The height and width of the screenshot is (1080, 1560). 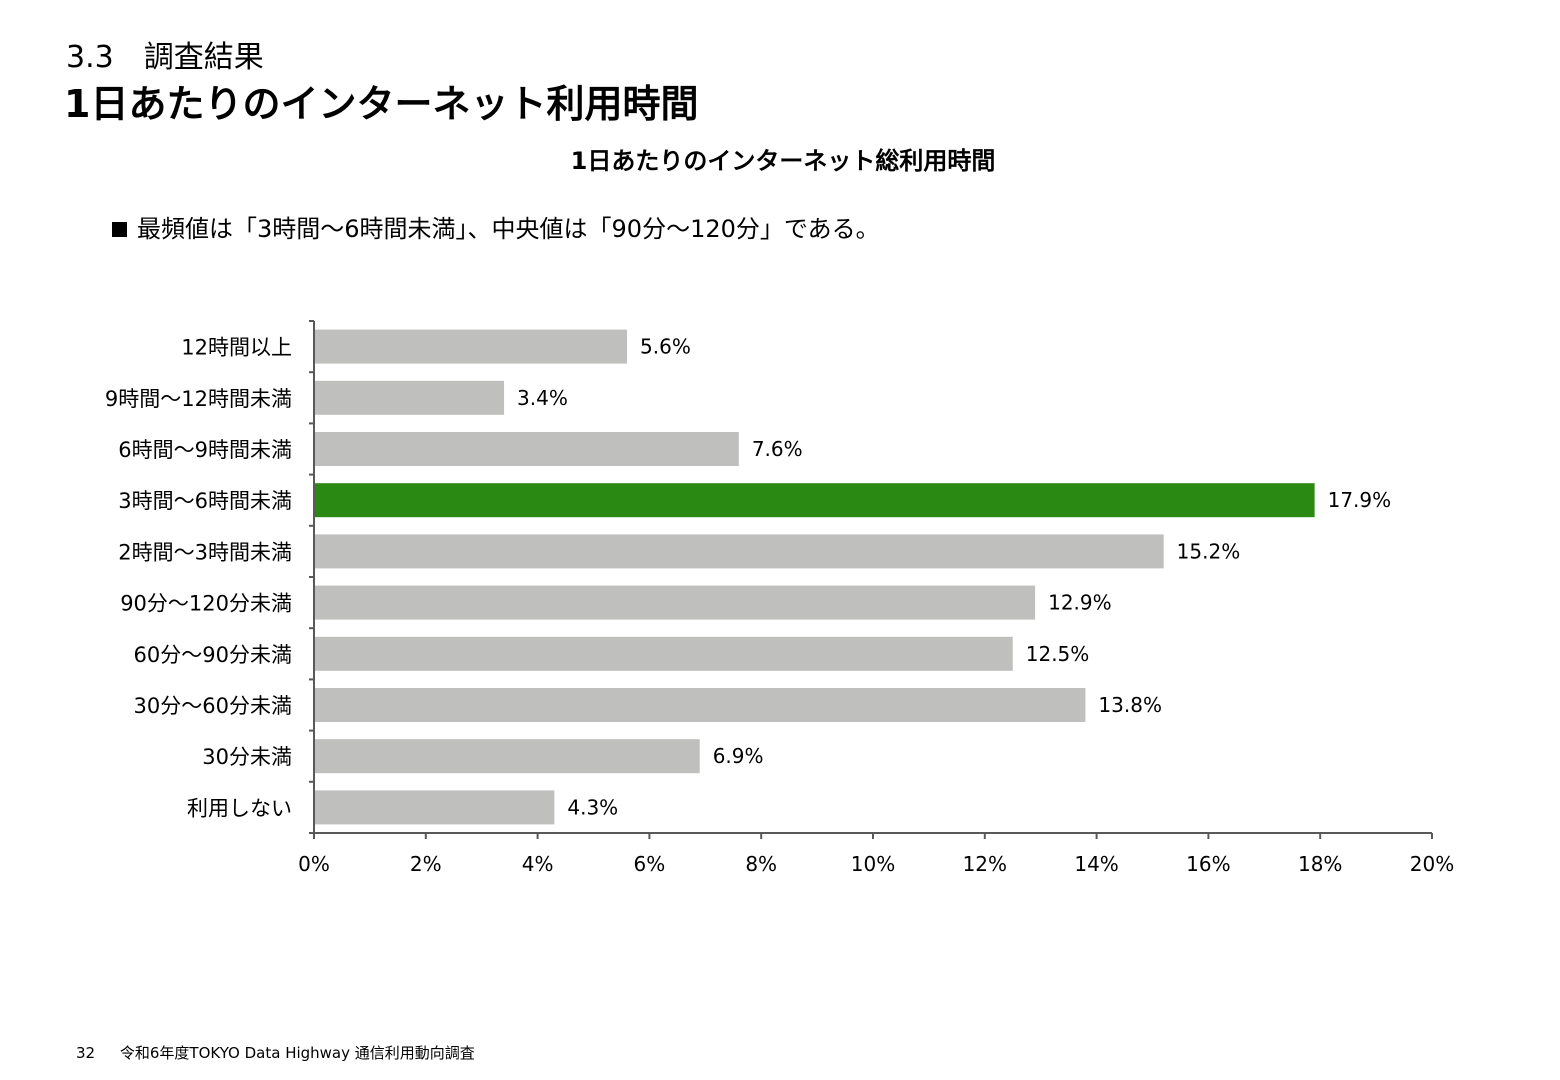 I want to click on data-label: 17.9%, so click(x=1360, y=500).